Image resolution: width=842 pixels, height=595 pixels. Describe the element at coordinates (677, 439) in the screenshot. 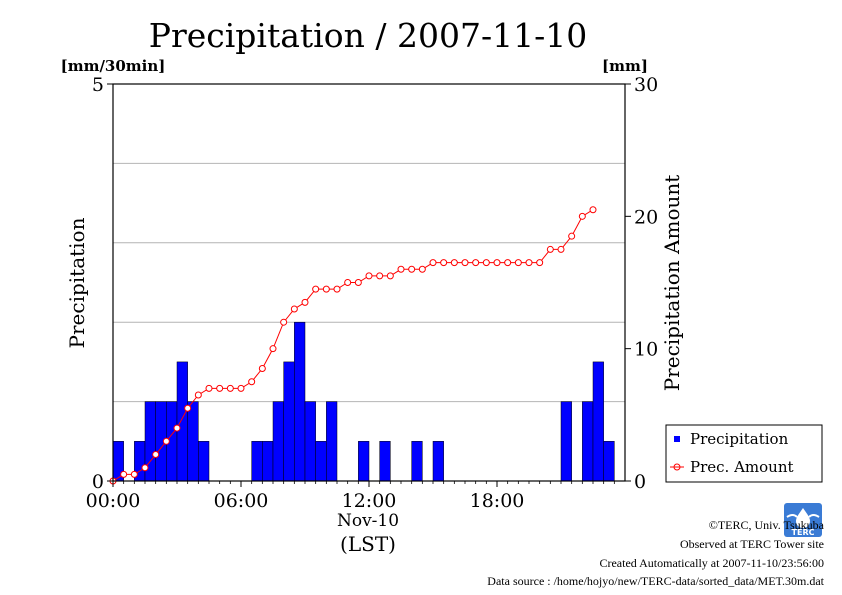

I see `legend-precipitation-swatch` at that location.